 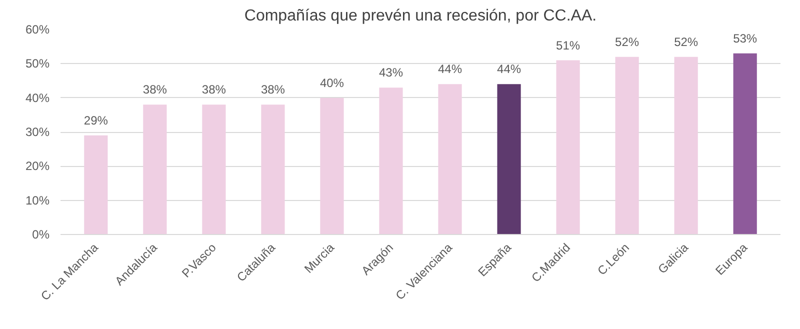 What do you see at coordinates (37, 166) in the screenshot?
I see `y-tick-label: 20%` at bounding box center [37, 166].